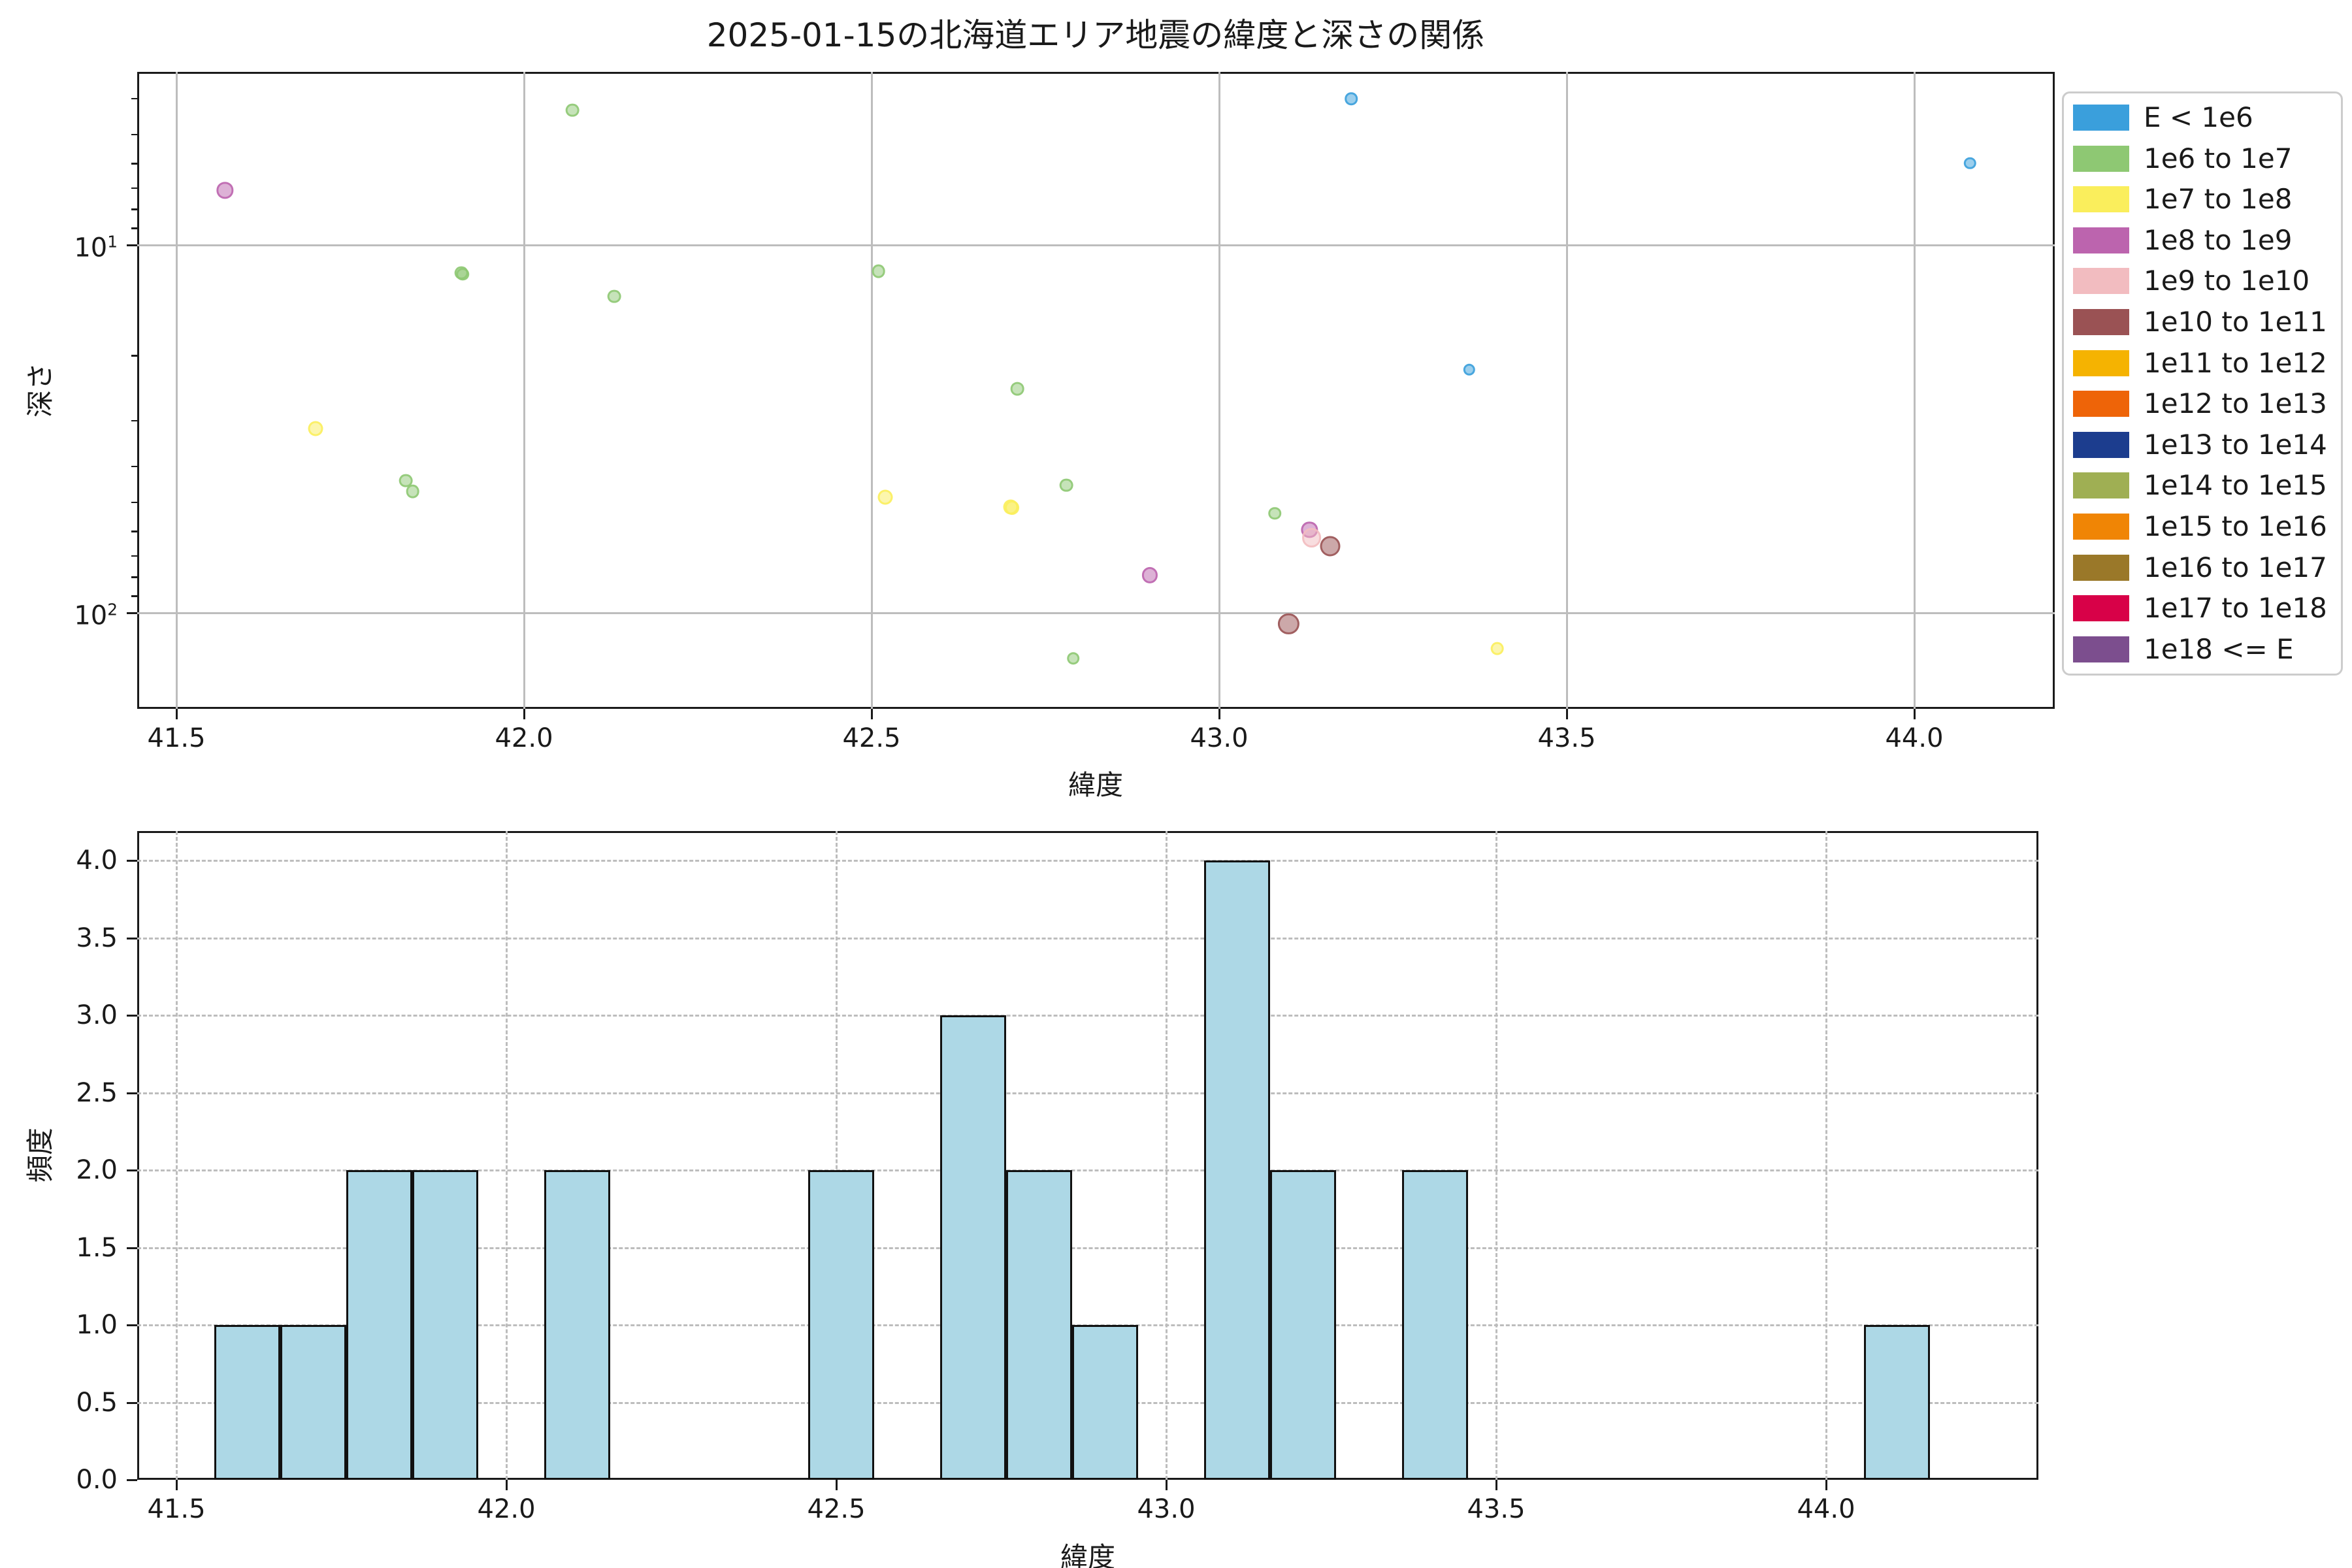 The image size is (2352, 1568). What do you see at coordinates (2235, 322) in the screenshot?
I see `legend-label: 1e10 to 1e11` at bounding box center [2235, 322].